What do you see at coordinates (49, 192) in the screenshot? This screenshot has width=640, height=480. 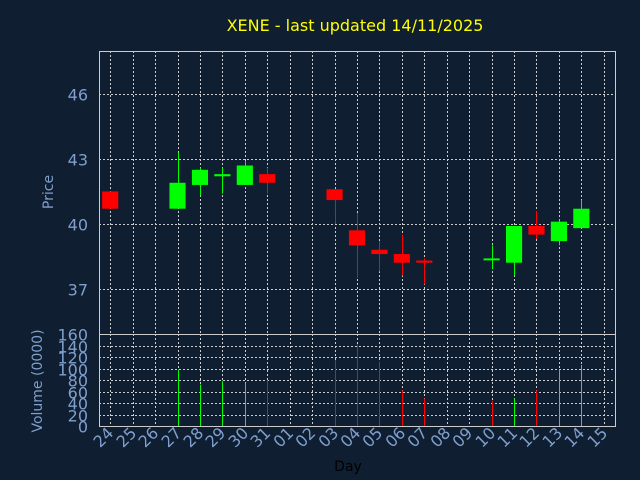 I see `price-axis-label: Price` at bounding box center [49, 192].